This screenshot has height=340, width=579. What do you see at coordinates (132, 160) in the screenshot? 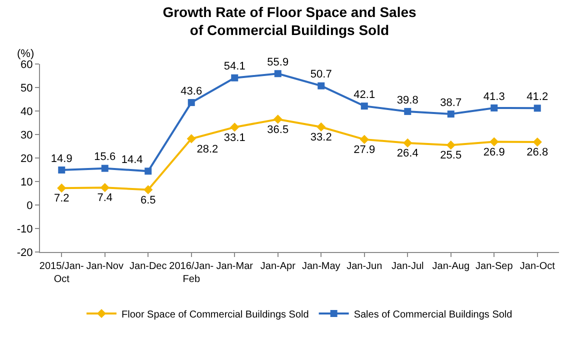
I see `data-label: 14.4` at bounding box center [132, 160].